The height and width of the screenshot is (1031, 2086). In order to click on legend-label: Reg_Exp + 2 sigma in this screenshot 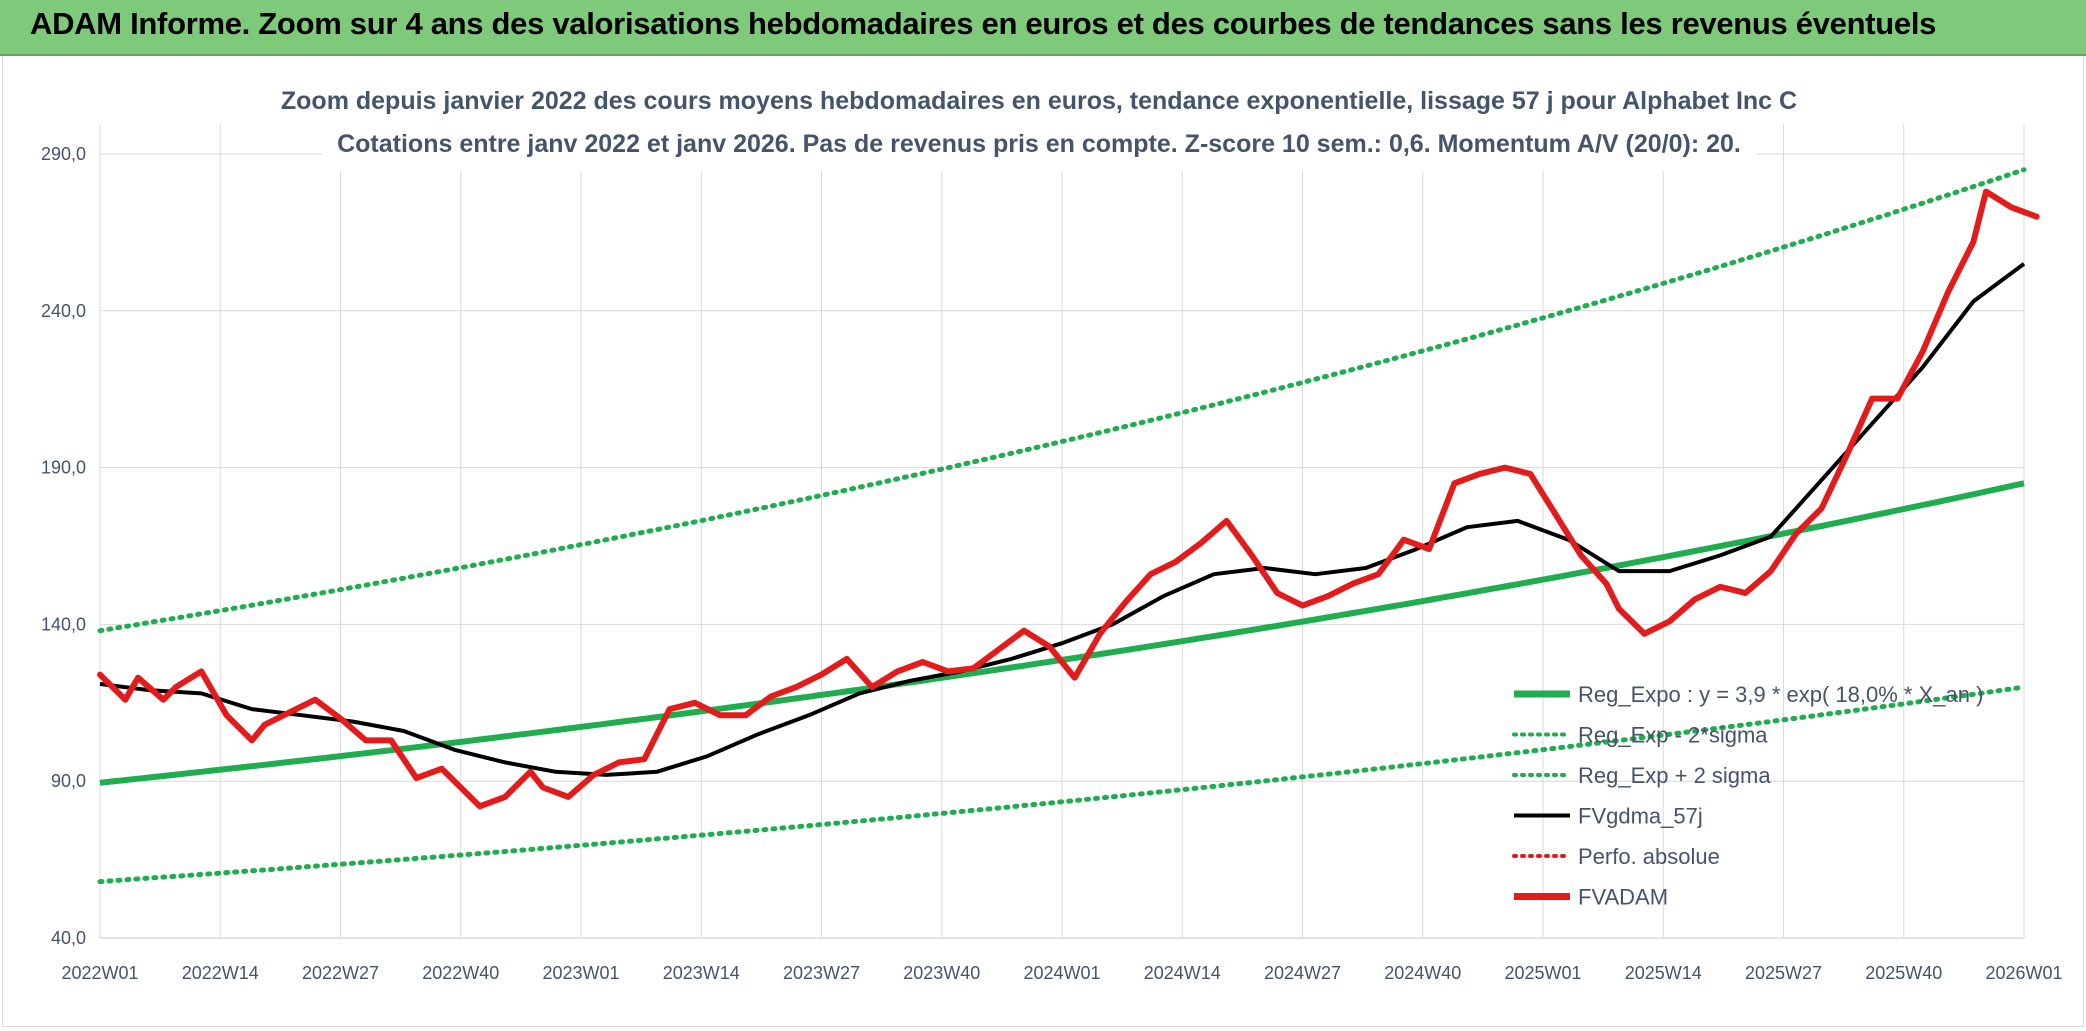, I will do `click(1674, 775)`.